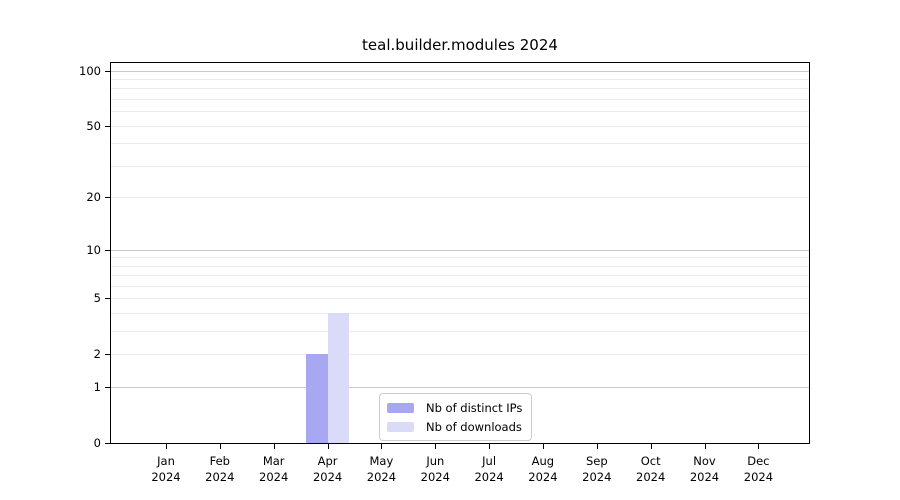 This screenshot has width=900, height=500. I want to click on bar-nb-of-distinct-ips-apr, so click(317, 398).